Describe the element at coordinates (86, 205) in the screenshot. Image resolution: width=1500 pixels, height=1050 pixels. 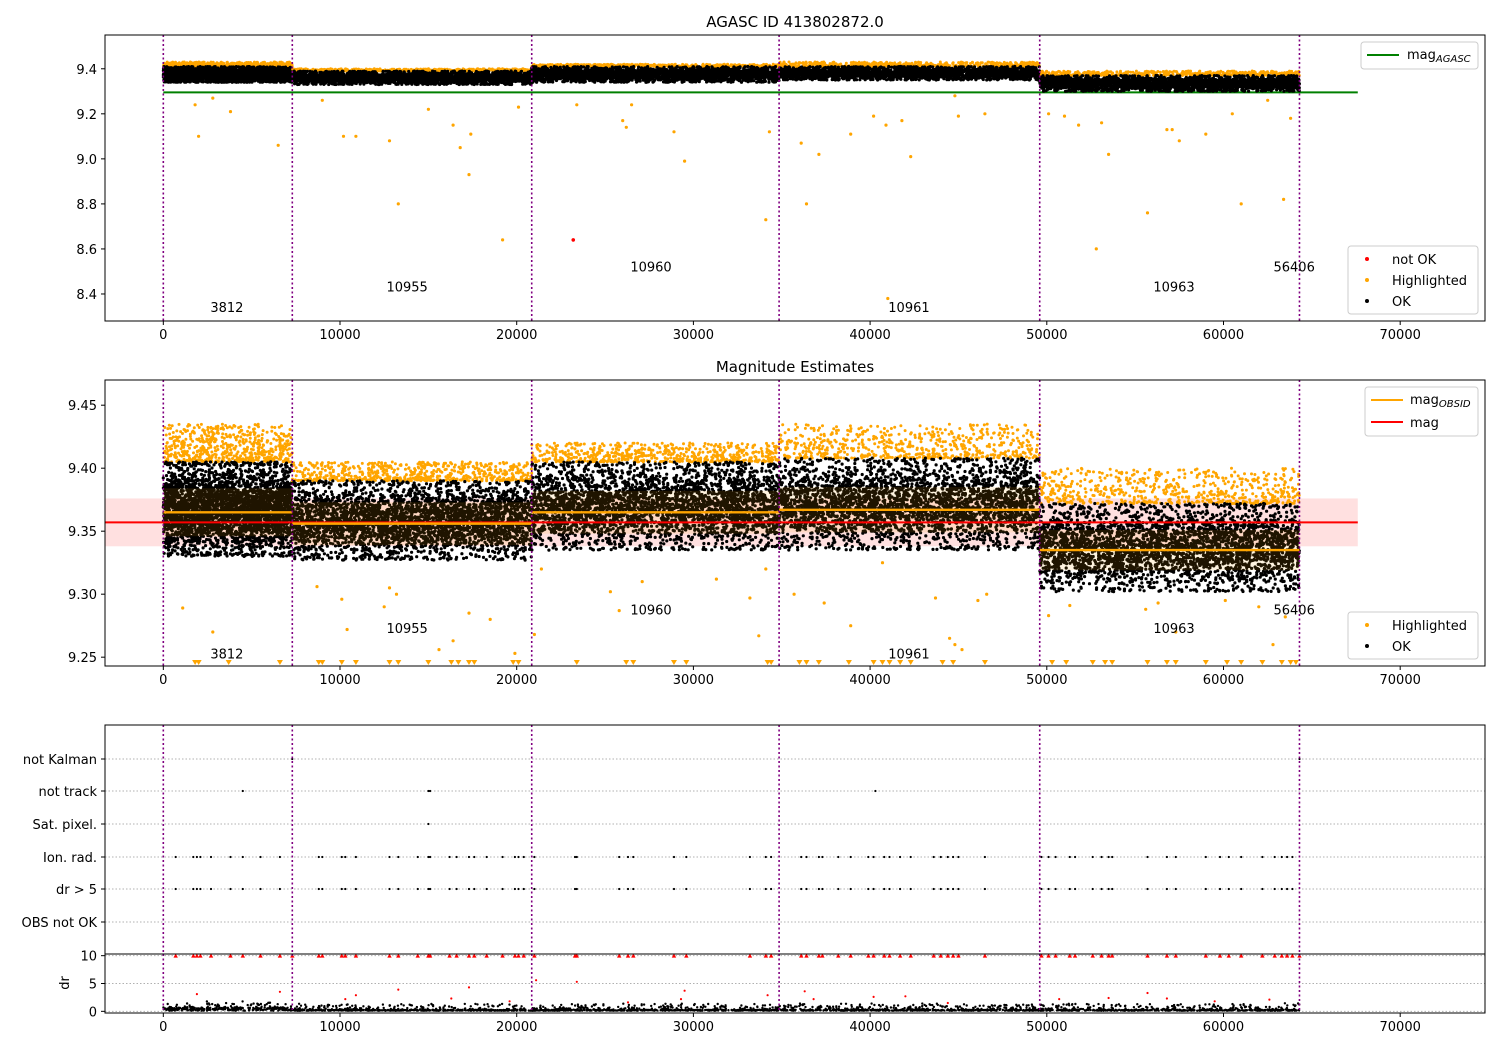
I see `y-tick-label: 8.8` at that location.